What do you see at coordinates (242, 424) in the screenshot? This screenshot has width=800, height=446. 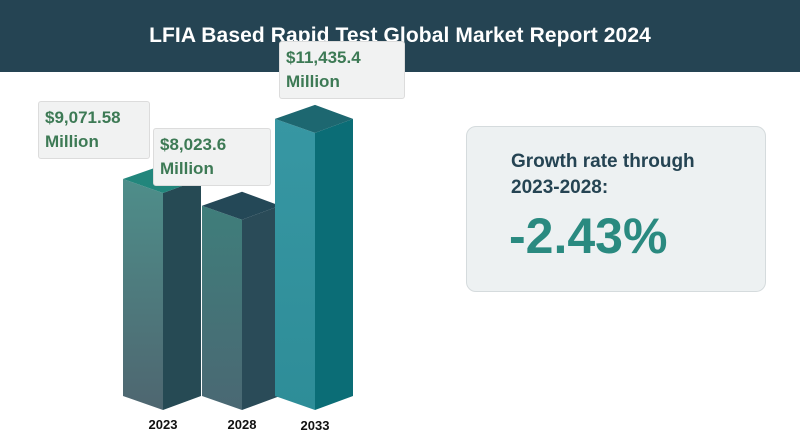 I see `year-label-2028: 2028` at bounding box center [242, 424].